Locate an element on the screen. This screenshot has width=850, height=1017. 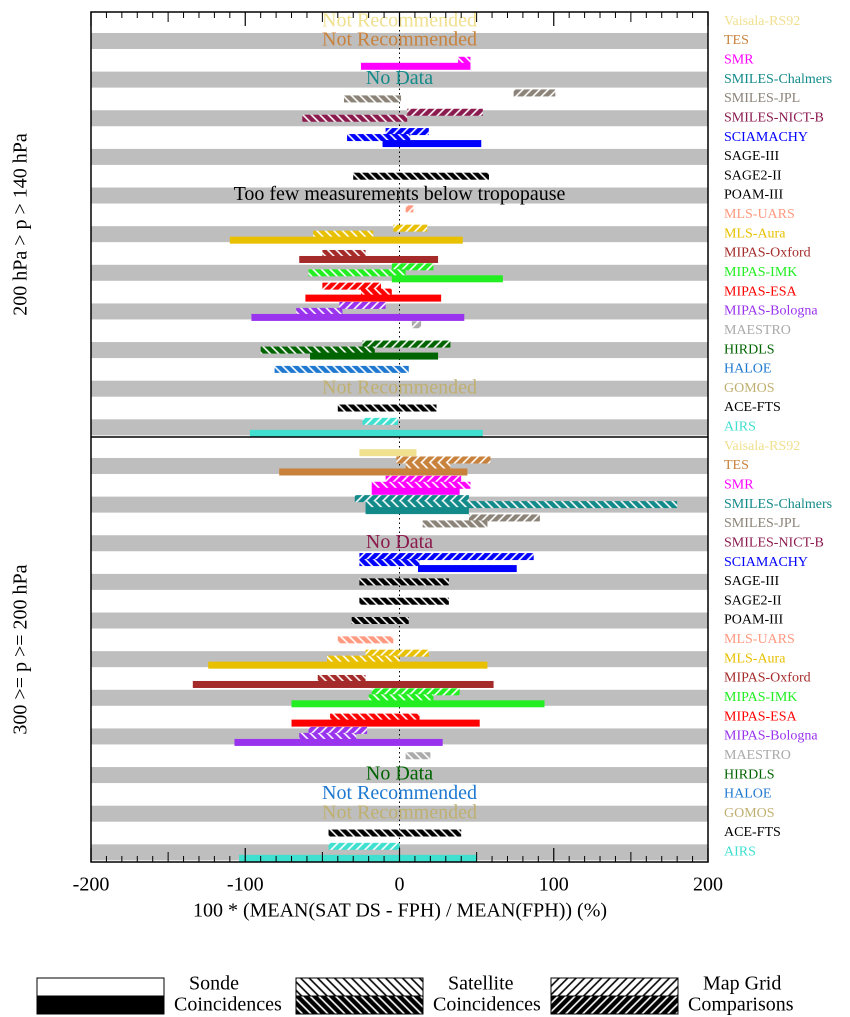
x-tick-label: -200 is located at coordinates (91, 885).